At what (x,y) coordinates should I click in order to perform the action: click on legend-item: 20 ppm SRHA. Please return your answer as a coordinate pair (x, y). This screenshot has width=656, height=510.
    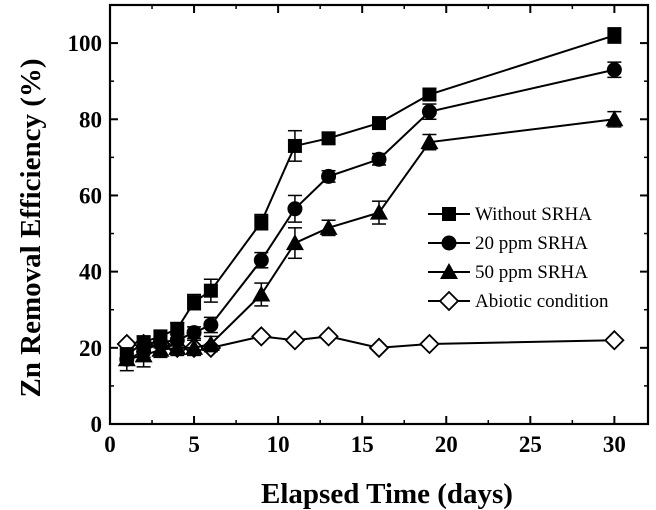
    Looking at the image, I should click on (508, 243).